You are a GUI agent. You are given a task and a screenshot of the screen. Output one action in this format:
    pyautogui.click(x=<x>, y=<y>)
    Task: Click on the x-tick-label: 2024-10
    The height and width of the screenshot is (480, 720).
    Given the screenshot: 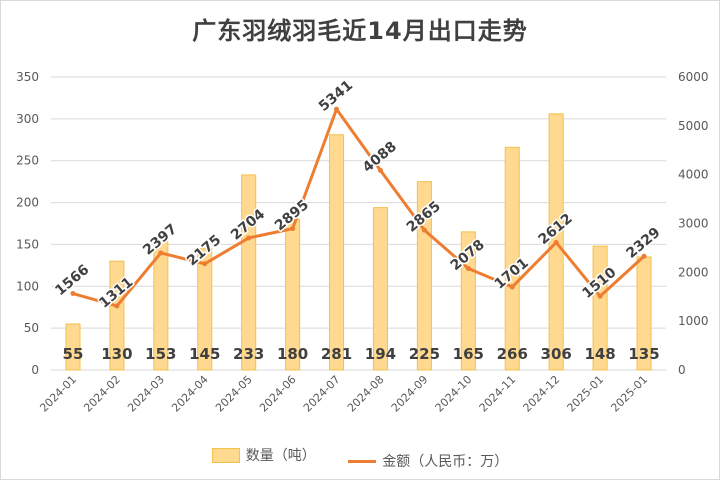 What is the action you would take?
    pyautogui.click(x=454, y=394)
    